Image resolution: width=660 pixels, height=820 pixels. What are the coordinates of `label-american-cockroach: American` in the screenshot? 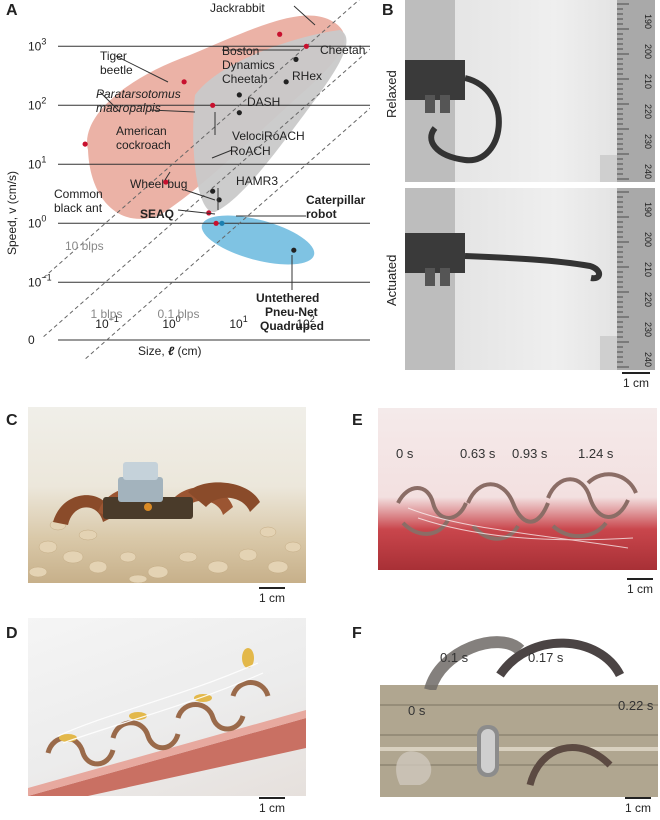 It's located at (141, 131).